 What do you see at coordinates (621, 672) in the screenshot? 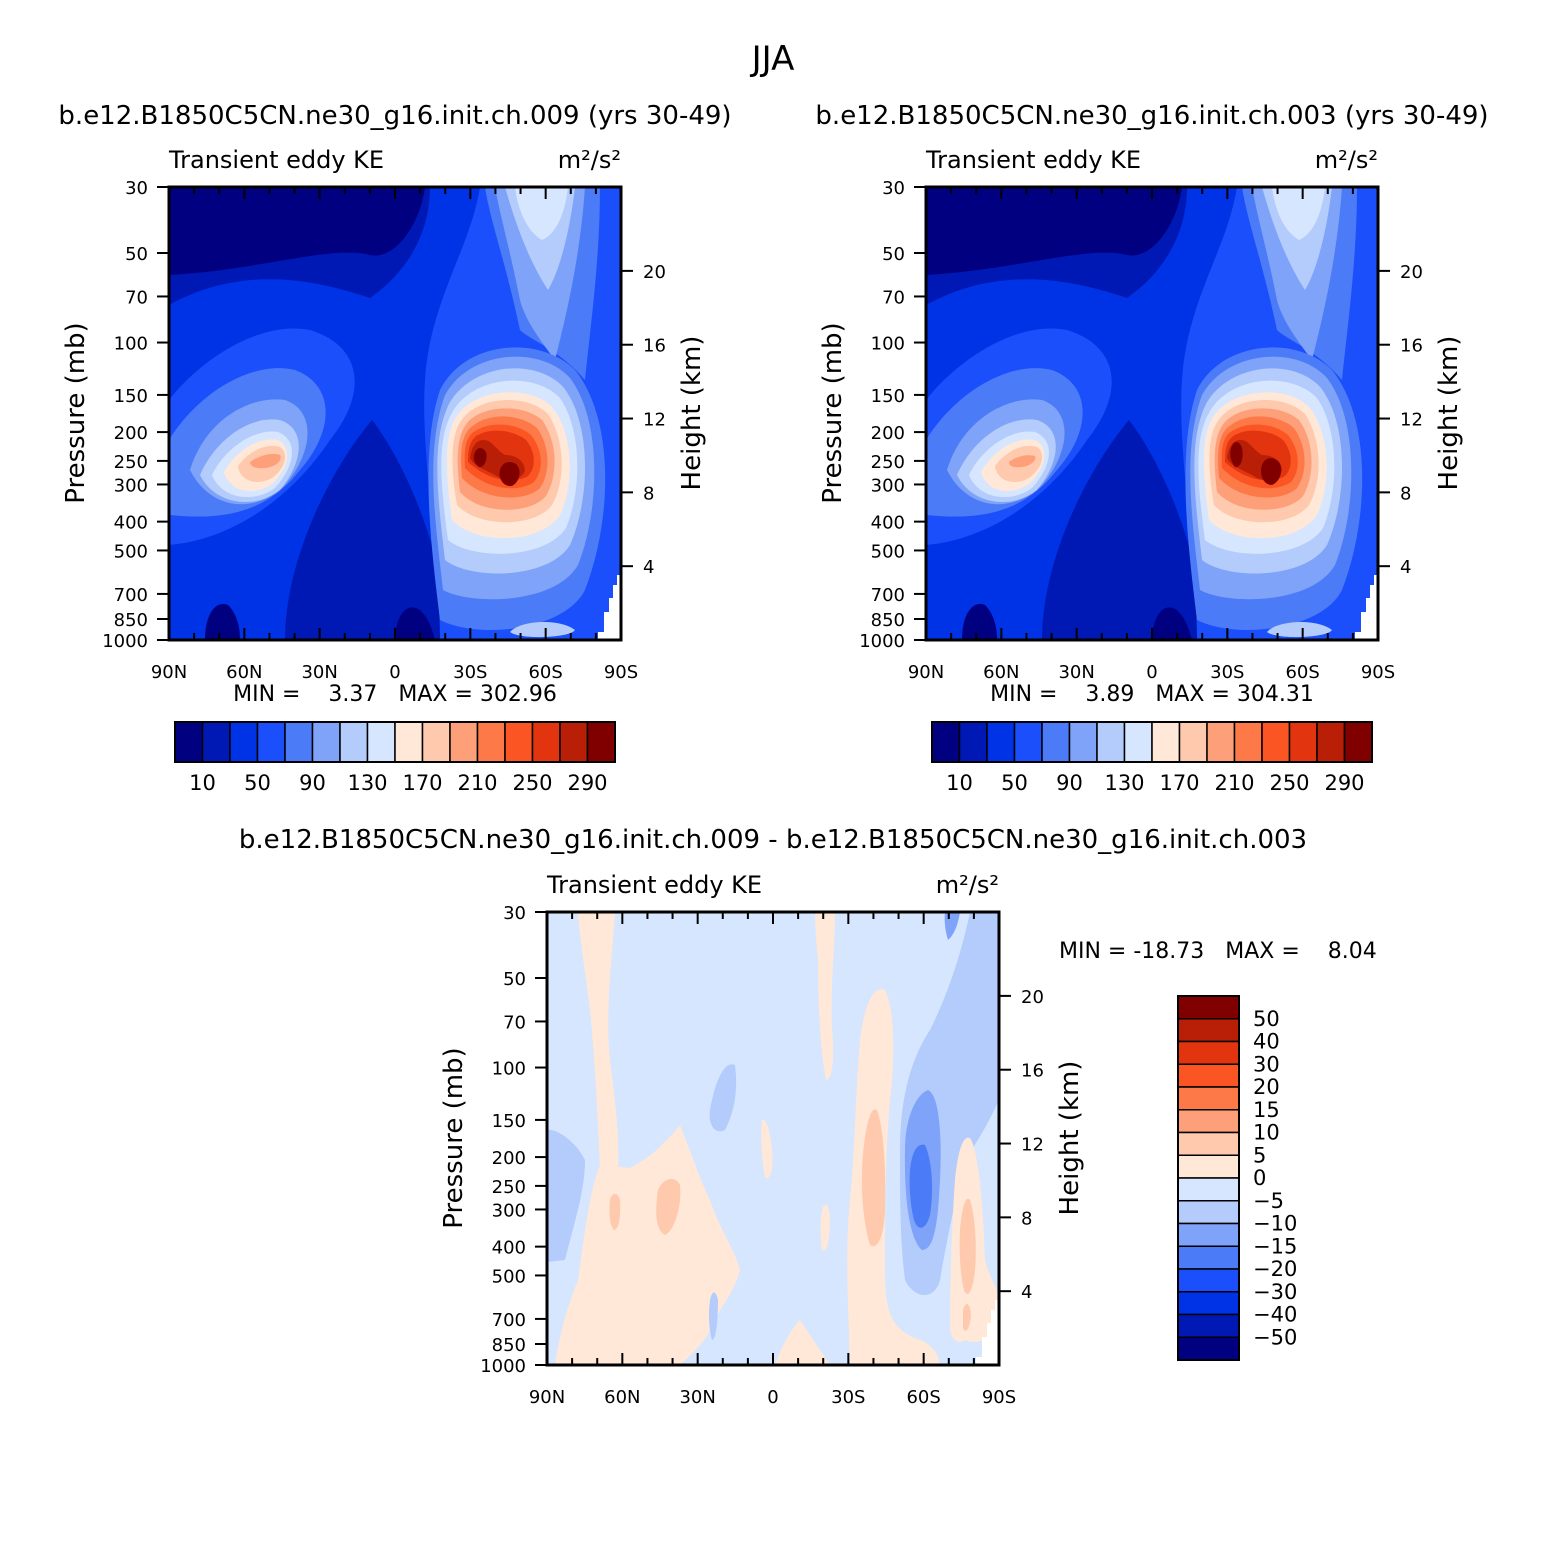
I see `x-tick-label: 90S` at bounding box center [621, 672].